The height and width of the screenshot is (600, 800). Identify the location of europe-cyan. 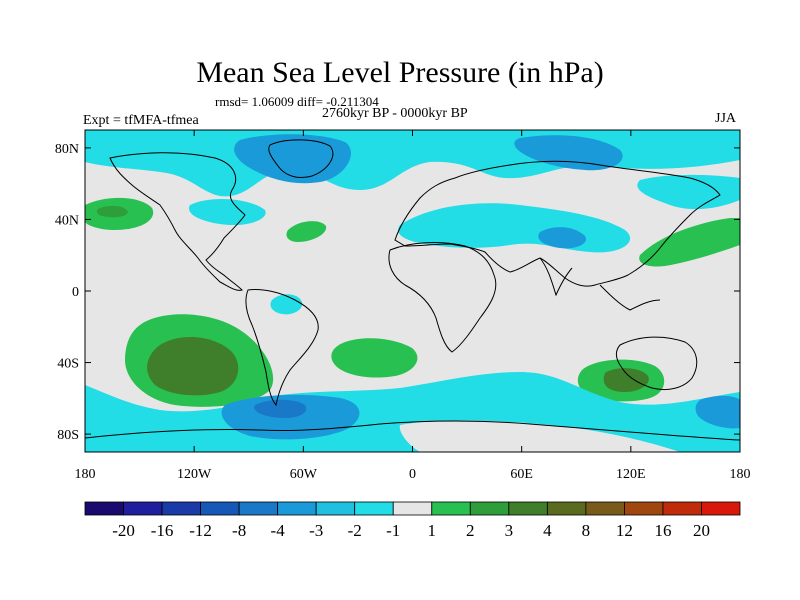
(227, 212).